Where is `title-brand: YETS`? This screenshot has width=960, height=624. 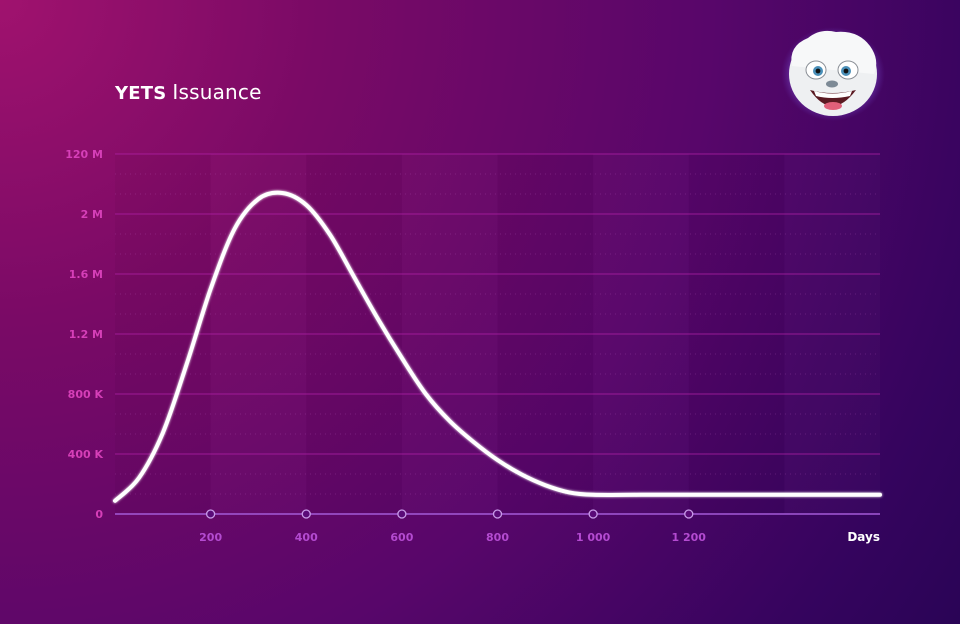 title-brand: YETS is located at coordinates (141, 93).